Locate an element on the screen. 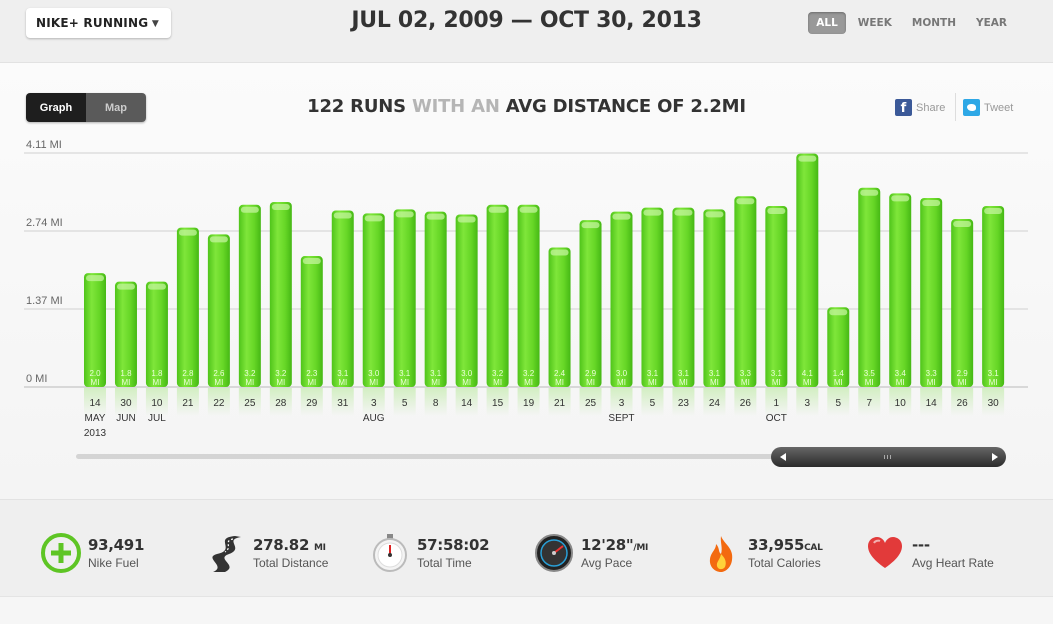 This screenshot has height=624, width=1053. run-bar: 3.4MI is located at coordinates (900, 304).